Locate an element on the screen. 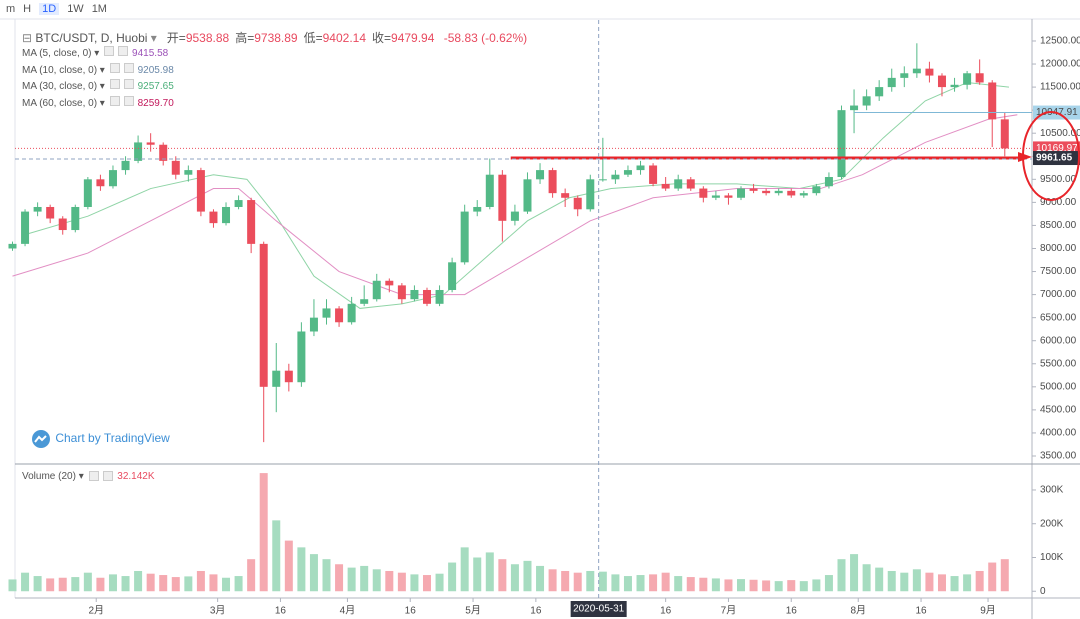  y-tick-label: 7000.00 is located at coordinates (1058, 294).